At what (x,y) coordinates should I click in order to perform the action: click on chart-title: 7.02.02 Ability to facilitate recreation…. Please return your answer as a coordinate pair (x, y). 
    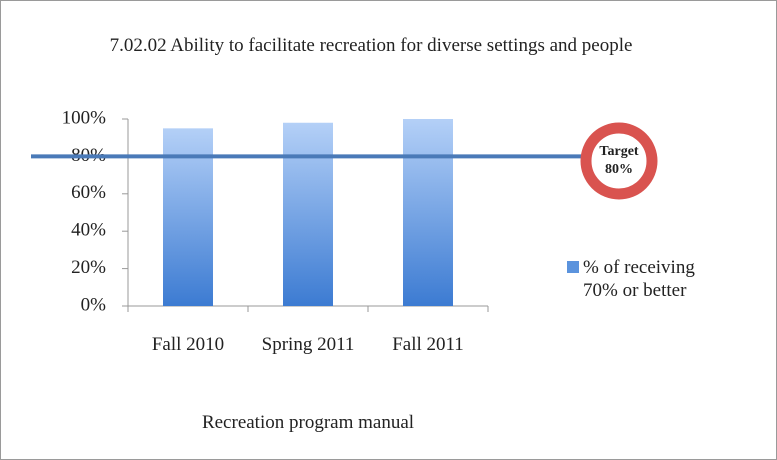
    Looking at the image, I should click on (371, 45).